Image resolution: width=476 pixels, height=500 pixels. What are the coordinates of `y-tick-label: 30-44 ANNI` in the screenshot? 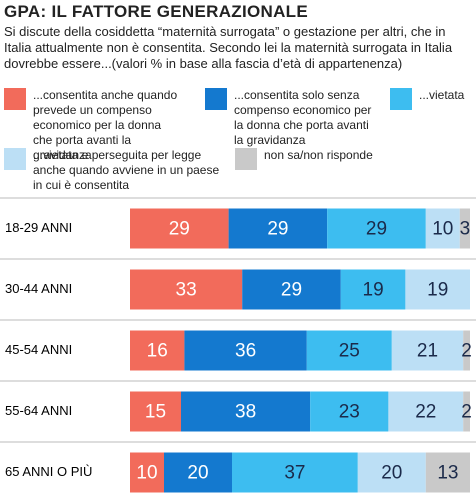 It's located at (38, 288).